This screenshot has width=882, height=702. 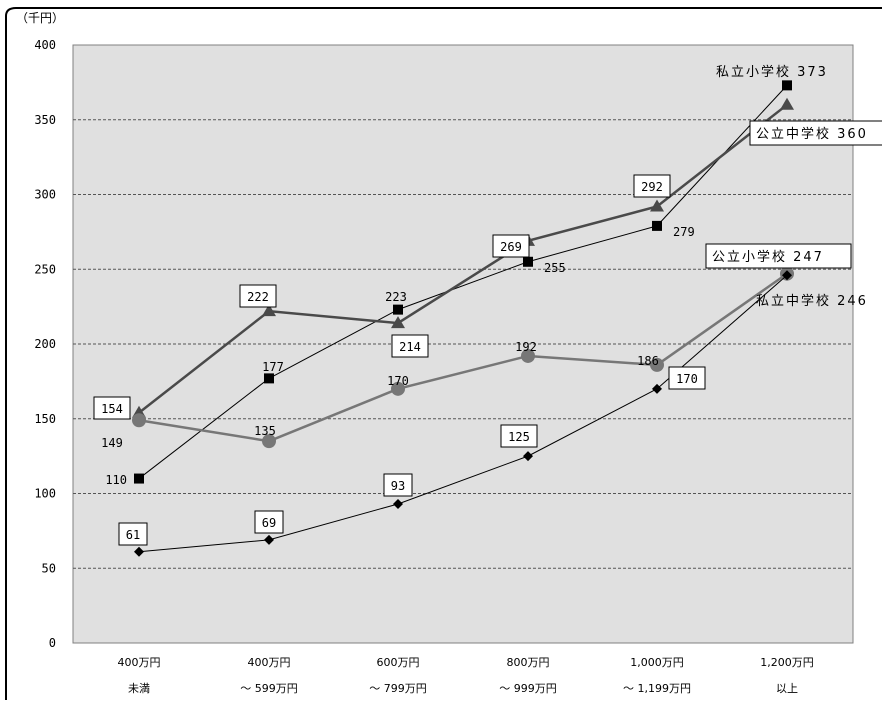 I want to click on data-label: 110, so click(x=116, y=480).